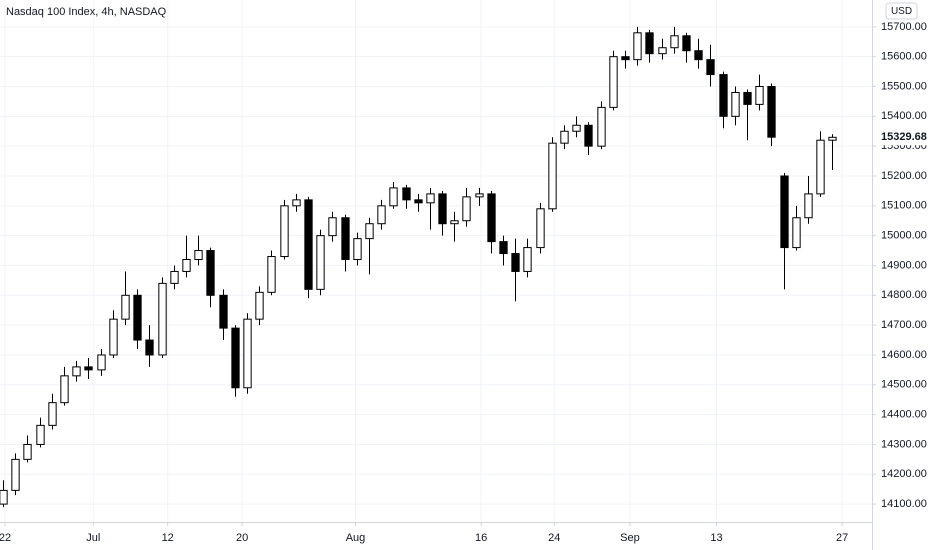 This screenshot has width=932, height=550. I want to click on currency: USD, so click(901, 11).